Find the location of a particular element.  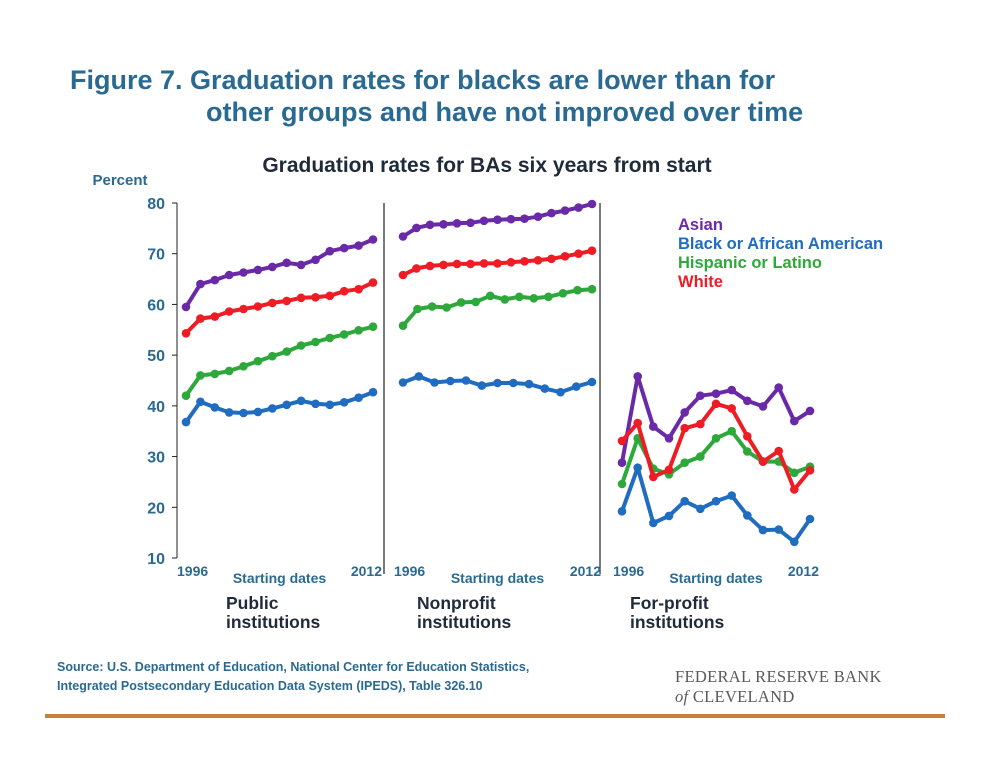

legend-entry: Hispanic or Latino is located at coordinates (750, 263).